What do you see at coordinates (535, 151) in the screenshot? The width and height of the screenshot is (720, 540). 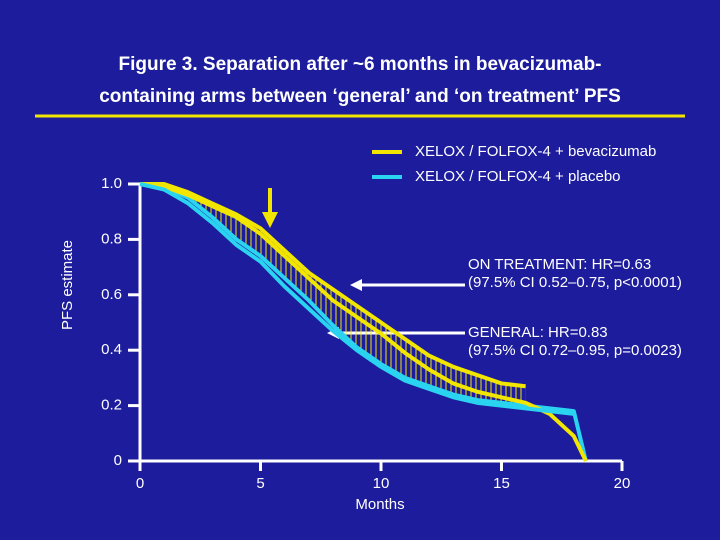 I see `legend-label: XELOX / FOLFOX-4 + bevacizumab` at bounding box center [535, 151].